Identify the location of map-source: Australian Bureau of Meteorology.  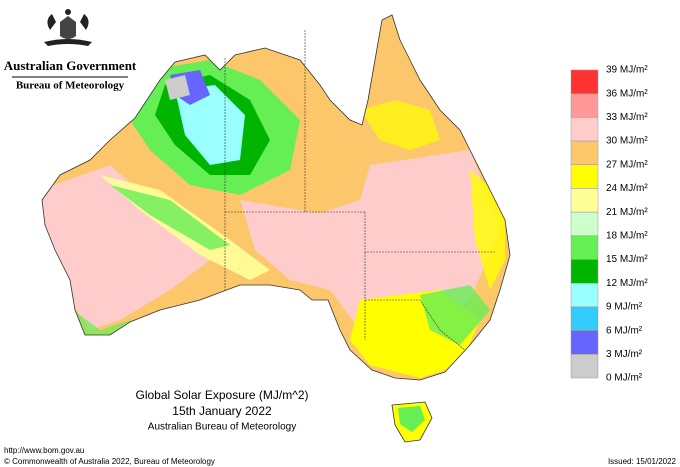
(222, 427).